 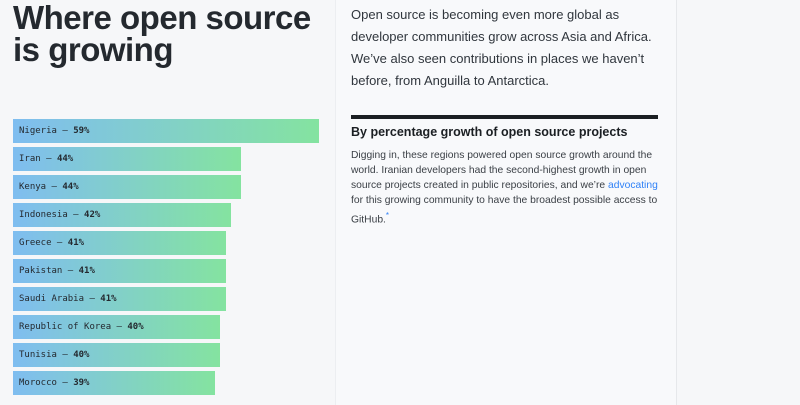 What do you see at coordinates (54, 355) in the screenshot?
I see `bar-label: Tunisia — 40%` at bounding box center [54, 355].